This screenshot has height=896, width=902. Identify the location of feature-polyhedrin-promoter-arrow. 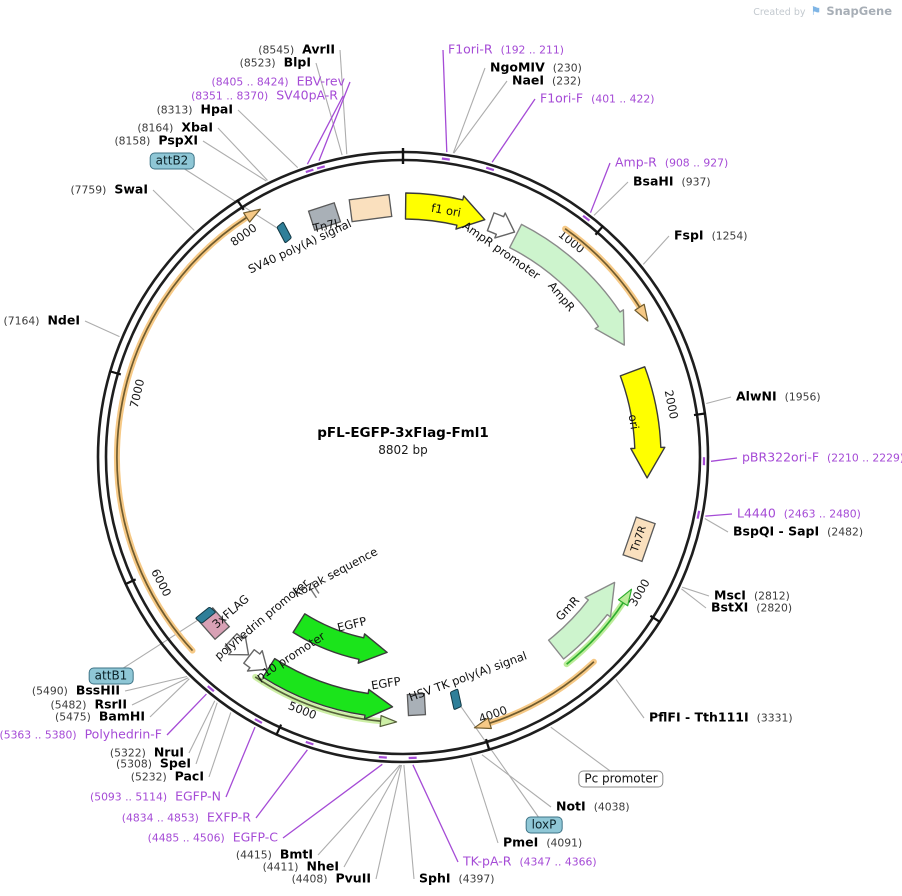
(237, 644).